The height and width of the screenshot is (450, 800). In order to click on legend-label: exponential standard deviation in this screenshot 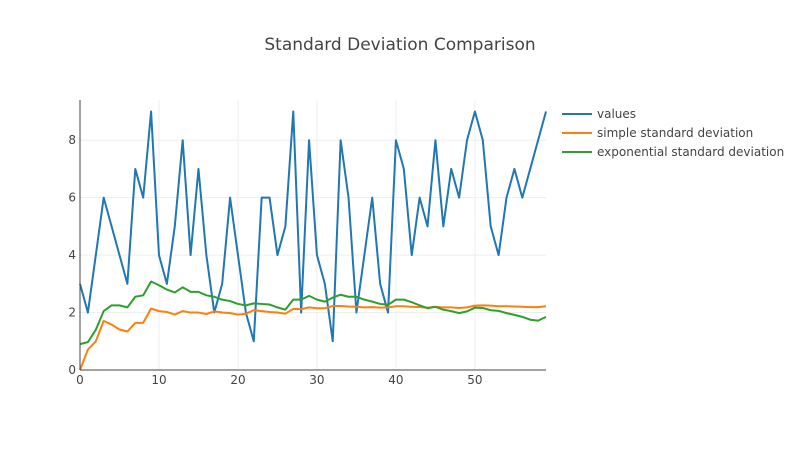, I will do `click(690, 152)`.